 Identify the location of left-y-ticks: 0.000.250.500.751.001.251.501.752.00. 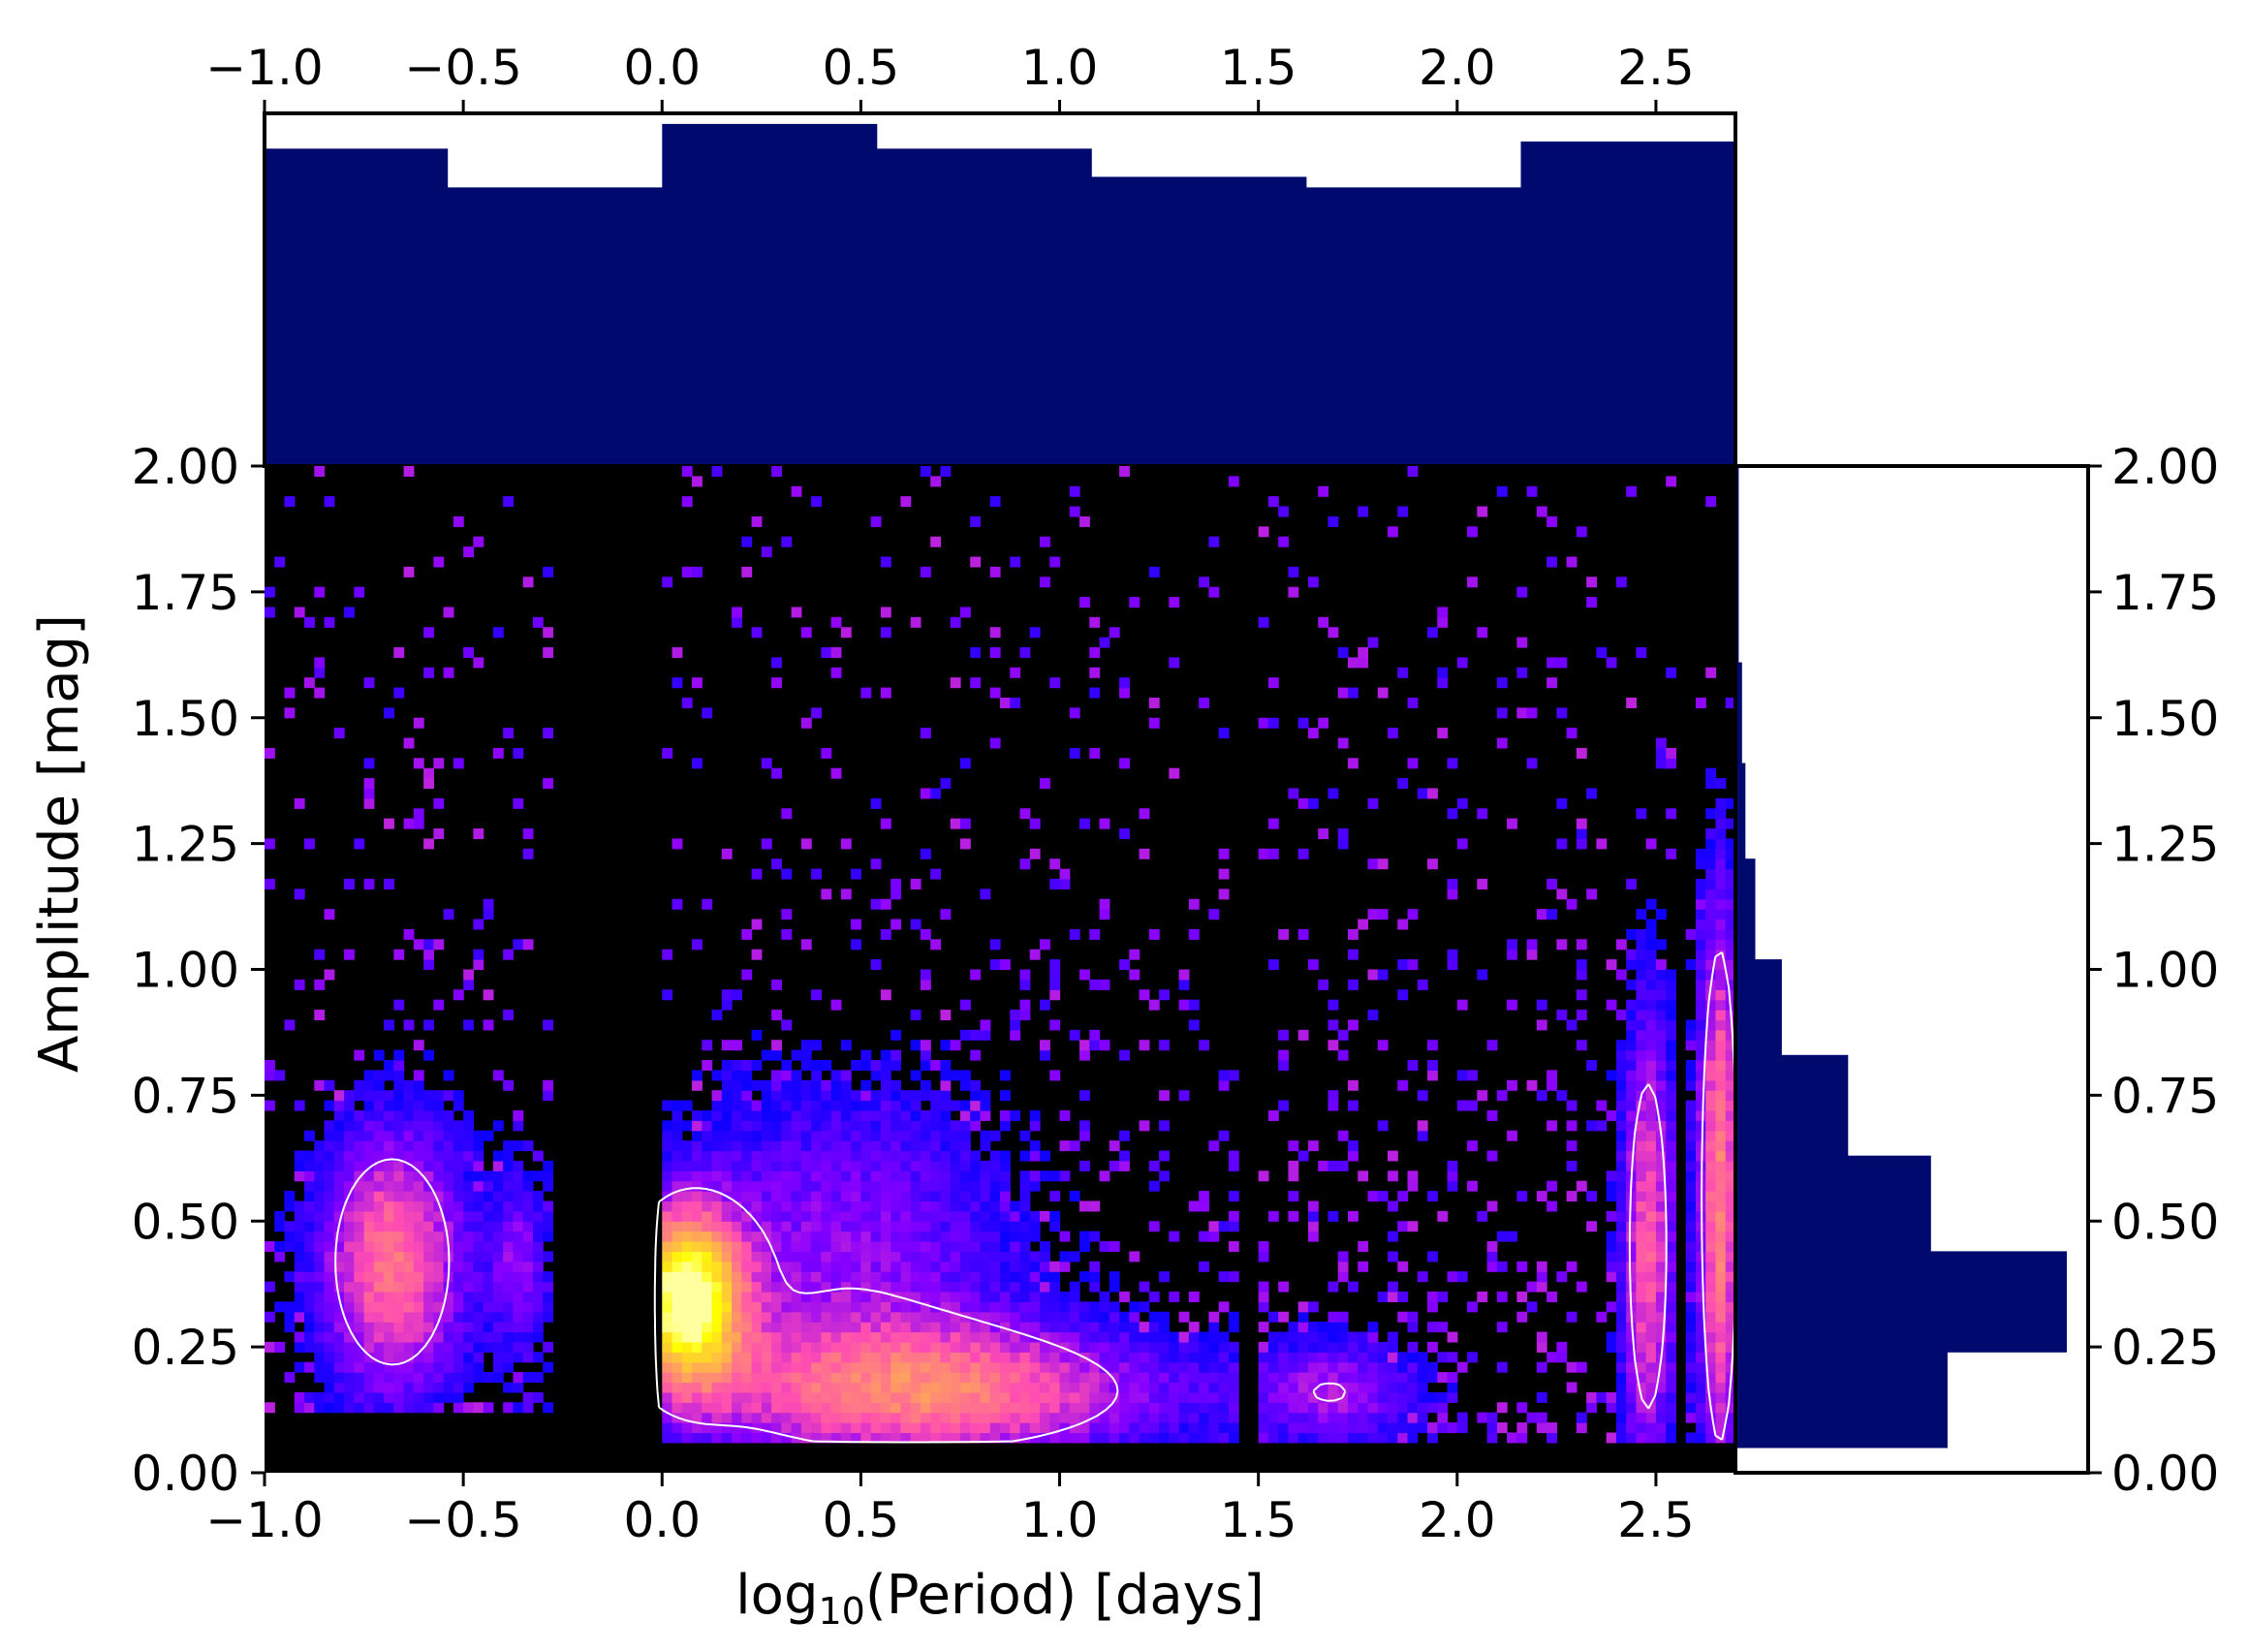
(199, 970).